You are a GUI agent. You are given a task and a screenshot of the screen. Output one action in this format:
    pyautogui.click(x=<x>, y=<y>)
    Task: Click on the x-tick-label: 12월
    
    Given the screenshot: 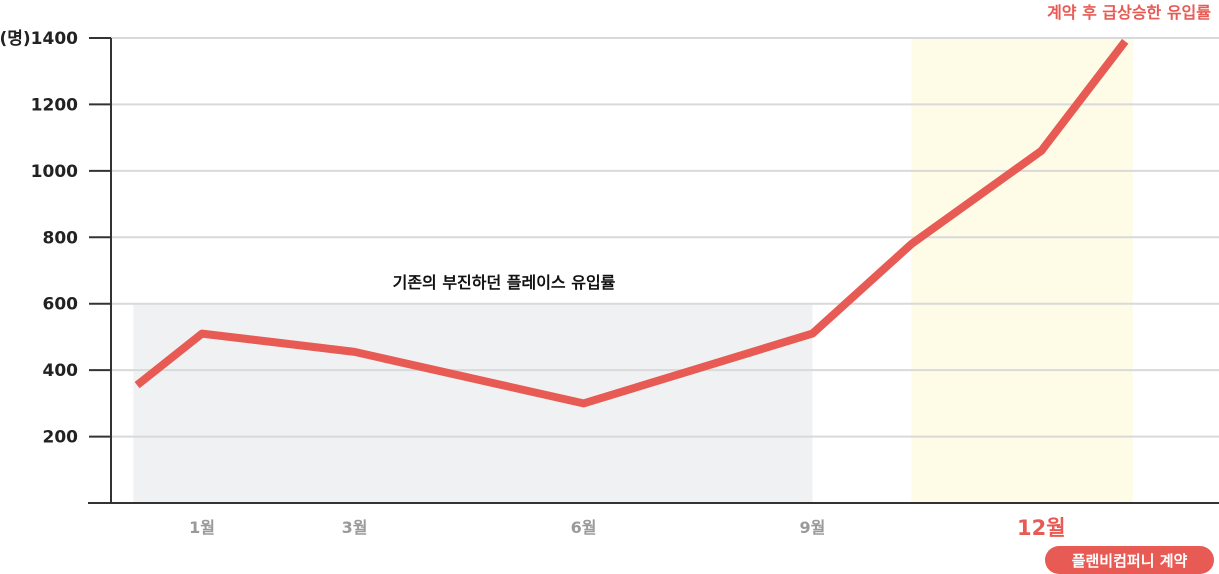 What is the action you would take?
    pyautogui.click(x=1041, y=528)
    